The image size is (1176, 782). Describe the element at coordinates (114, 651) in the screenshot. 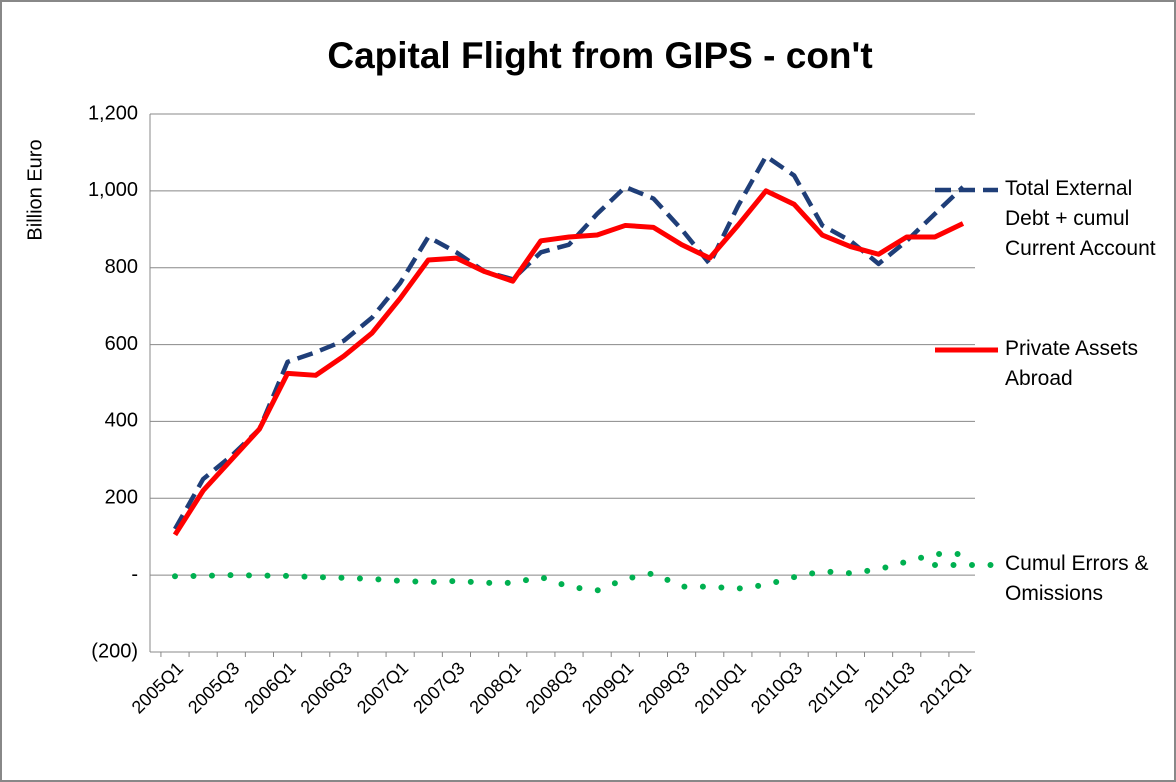

I see `y-tick-label: (200)` at that location.